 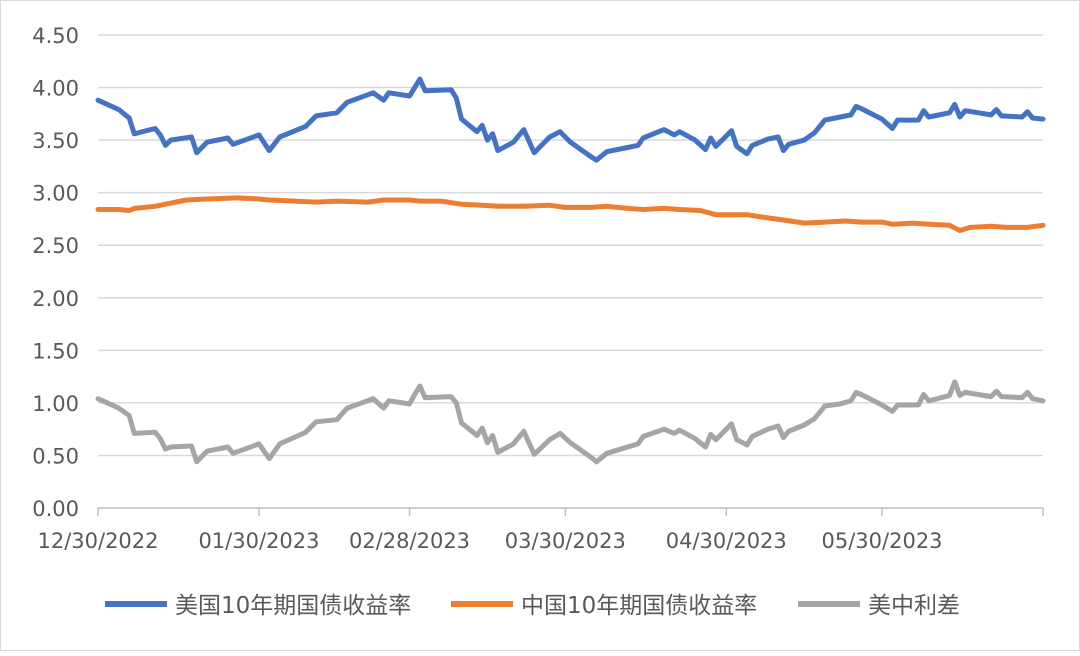 I want to click on y-tick-label: 2.00, so click(x=55, y=299).